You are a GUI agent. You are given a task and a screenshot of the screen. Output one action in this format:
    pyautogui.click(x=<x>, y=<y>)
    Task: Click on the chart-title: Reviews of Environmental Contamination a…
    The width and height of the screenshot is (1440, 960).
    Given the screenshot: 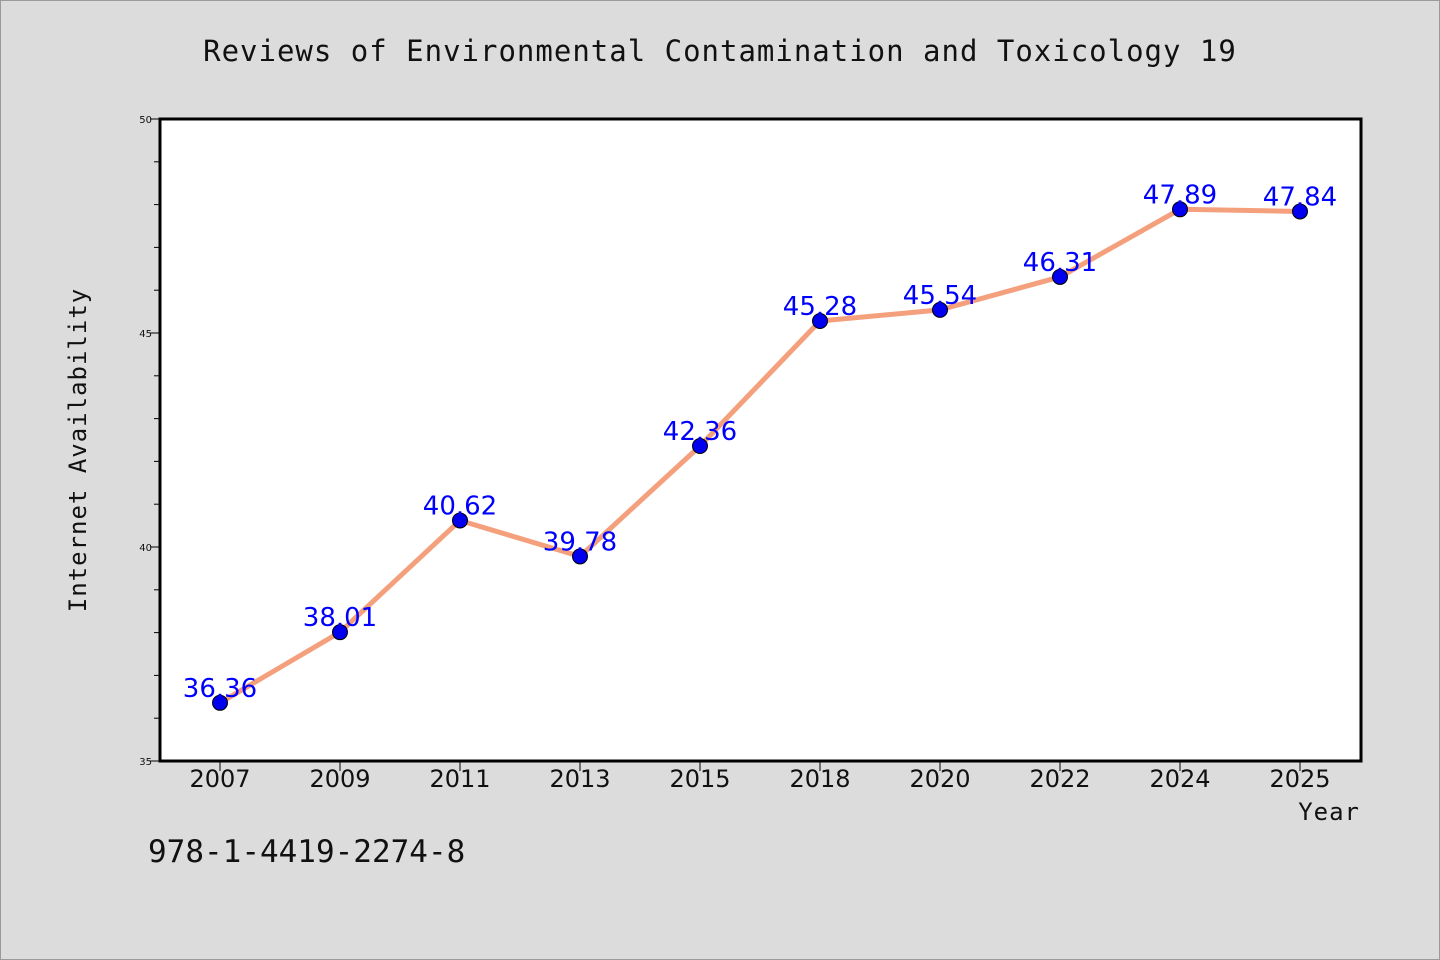 What is the action you would take?
    pyautogui.click(x=720, y=51)
    